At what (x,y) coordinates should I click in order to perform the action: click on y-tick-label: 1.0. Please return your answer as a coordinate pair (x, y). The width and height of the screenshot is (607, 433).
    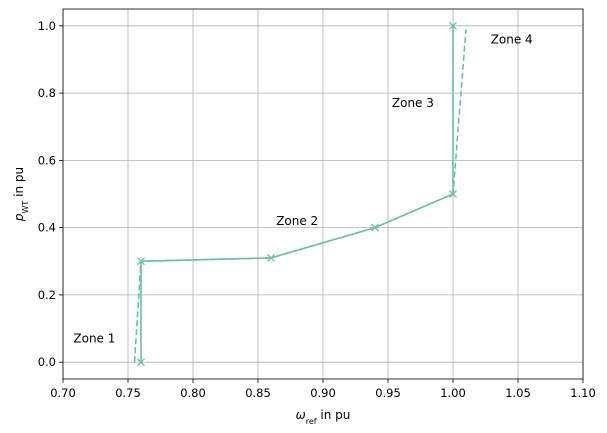
    Looking at the image, I should click on (47, 26).